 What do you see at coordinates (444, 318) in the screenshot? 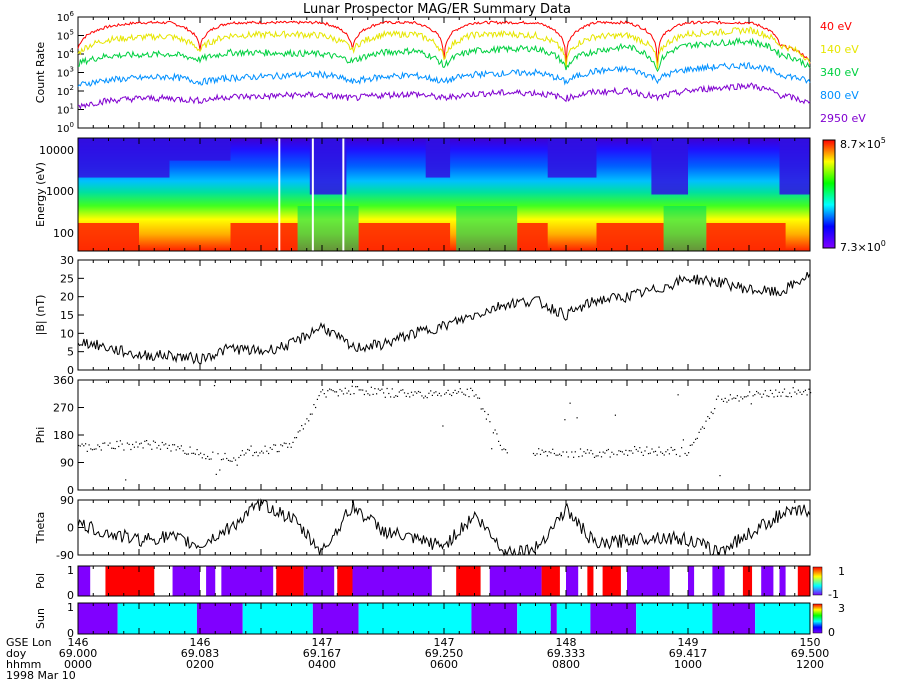
I see `b-magnitude-series-line` at bounding box center [444, 318].